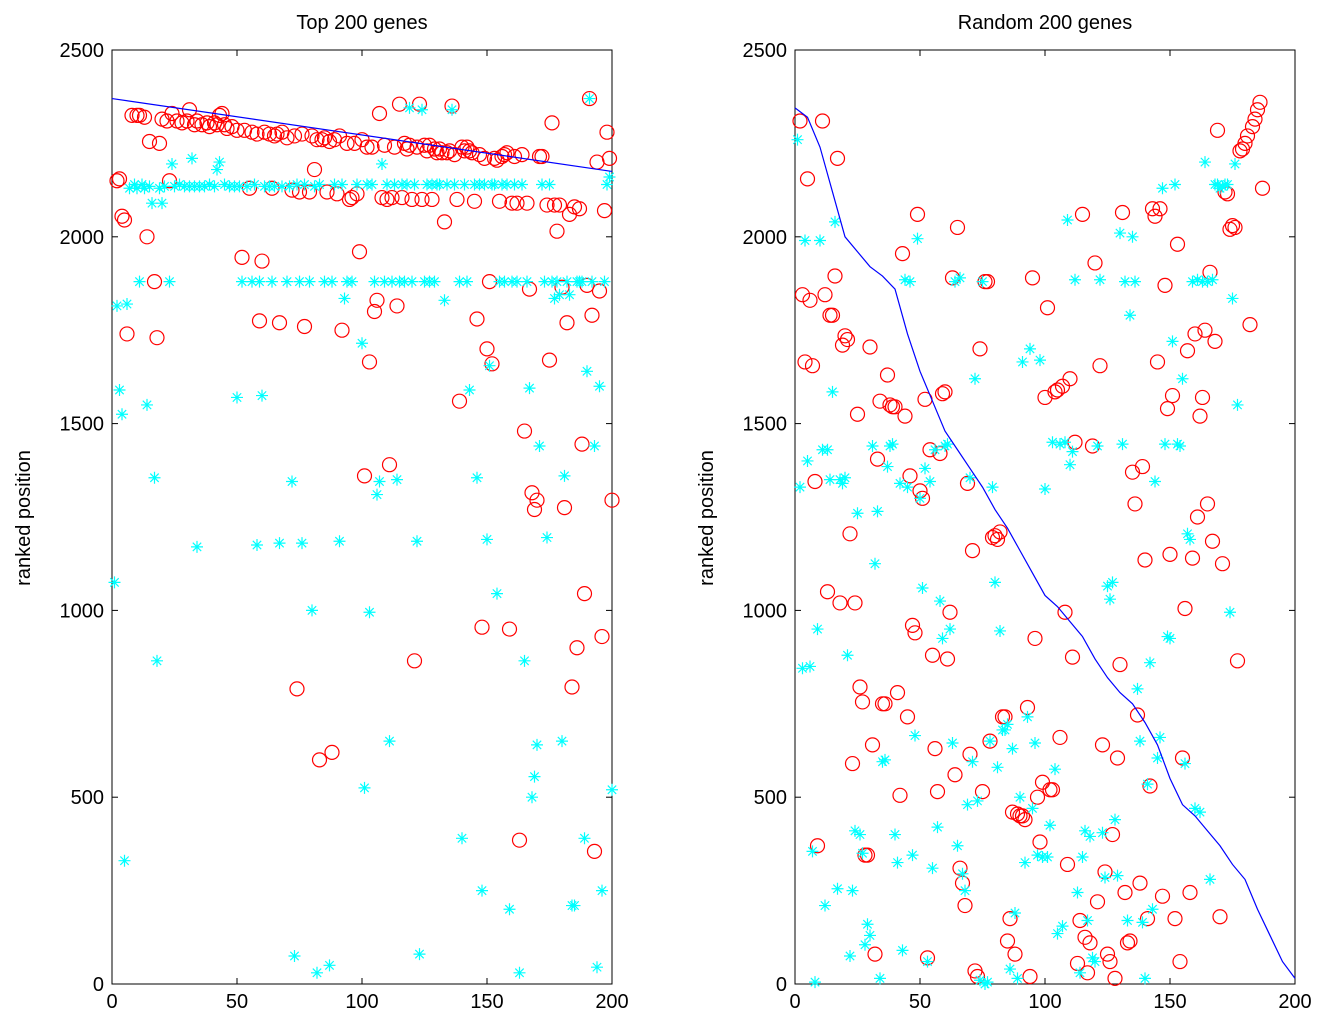 The height and width of the screenshot is (1023, 1328). I want to click on x-tick-label: 0, so click(111, 1002).